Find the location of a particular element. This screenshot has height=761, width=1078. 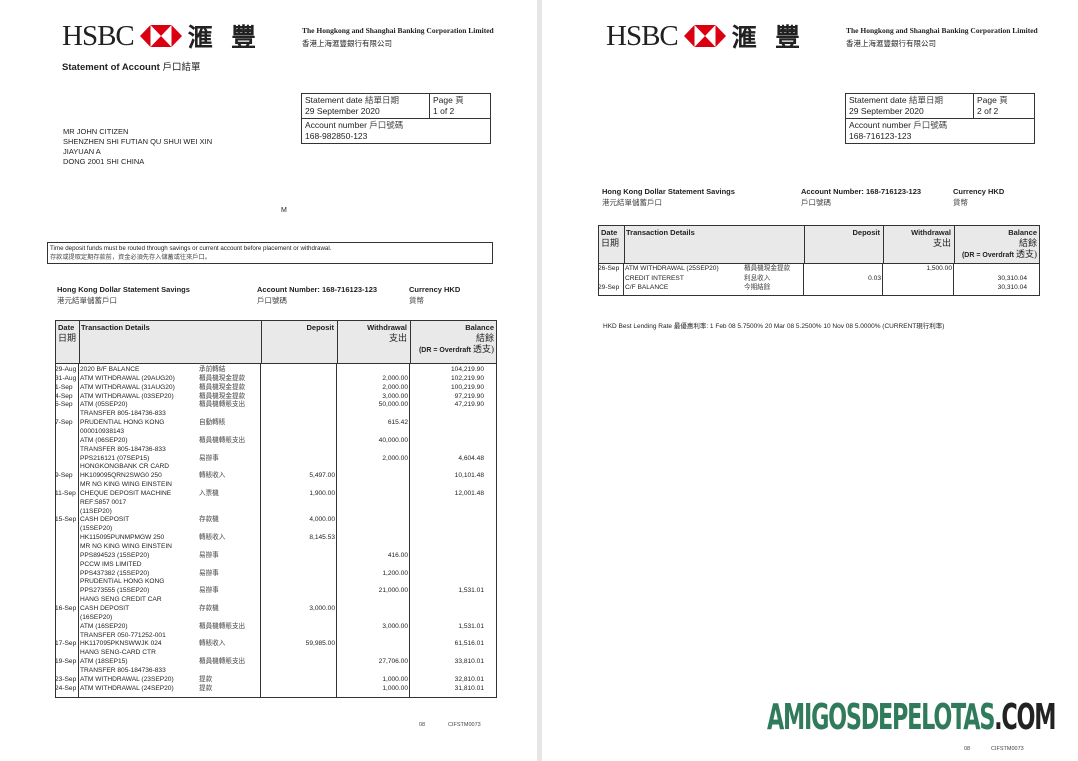

cell-balance: 32,810.01 is located at coordinates (469, 679).